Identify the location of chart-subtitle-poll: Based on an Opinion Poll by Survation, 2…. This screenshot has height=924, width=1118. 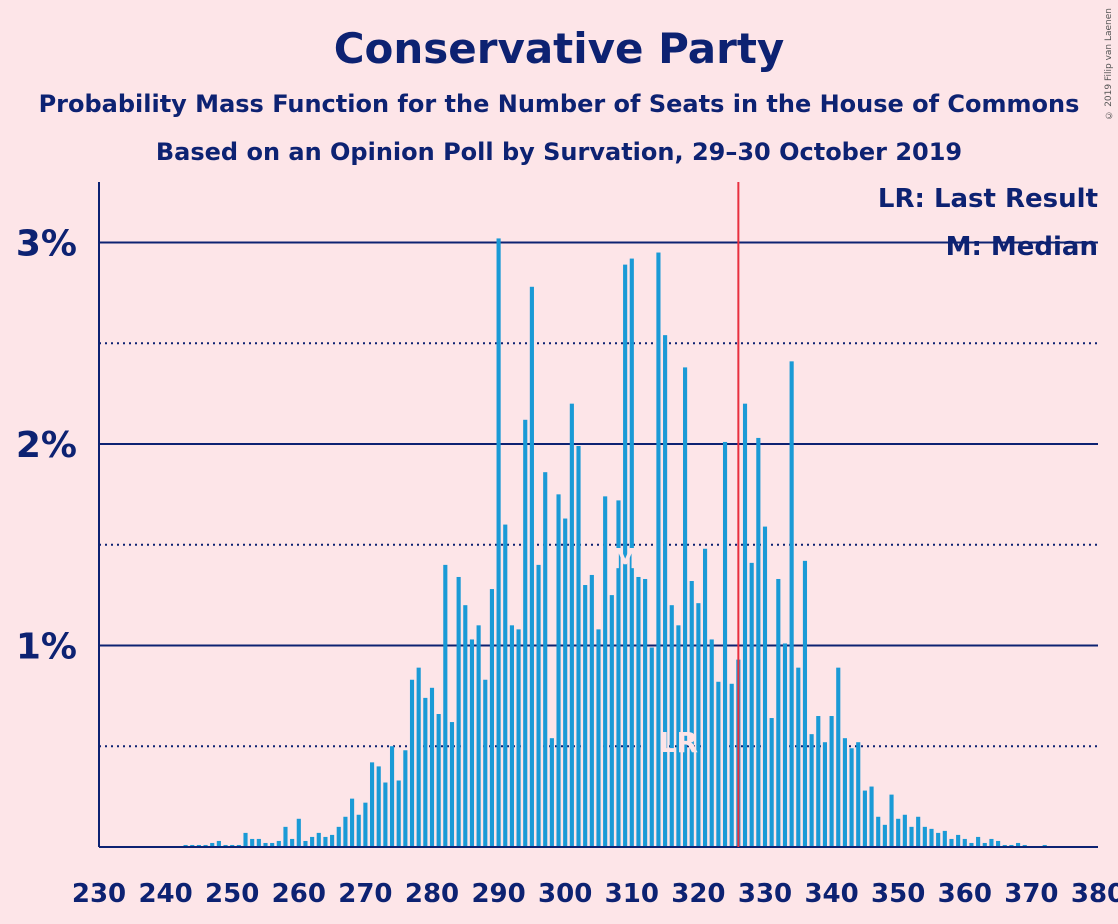
(559, 152).